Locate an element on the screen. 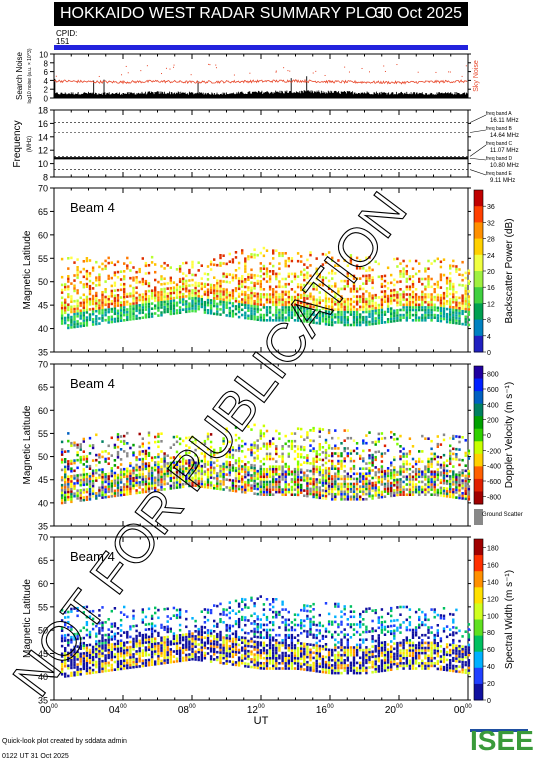 The image size is (536, 761). velocity-ytick-label: 50 is located at coordinates (43, 457).